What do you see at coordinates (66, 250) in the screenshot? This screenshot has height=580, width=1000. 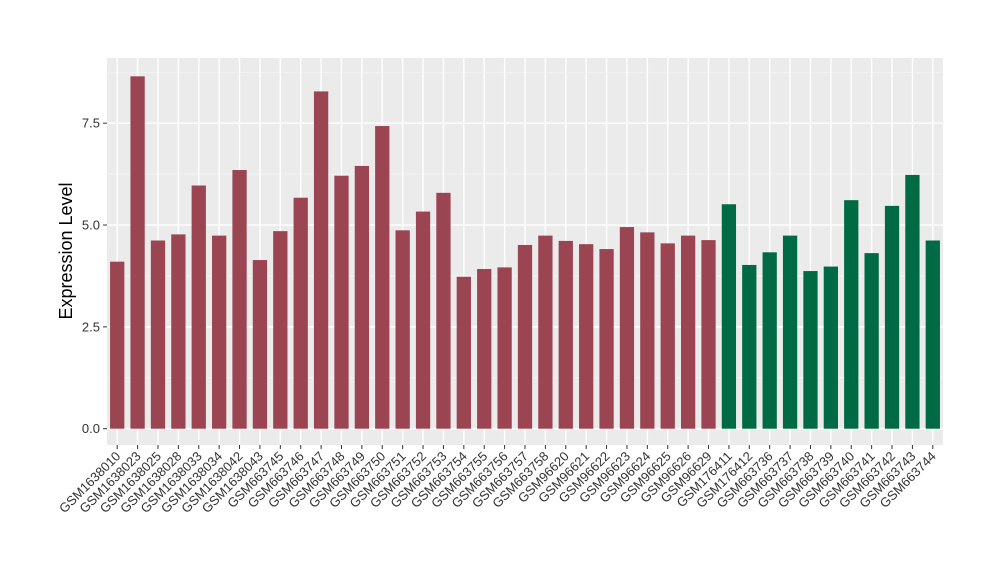 I see `y-axis-title: Expression Level` at bounding box center [66, 250].